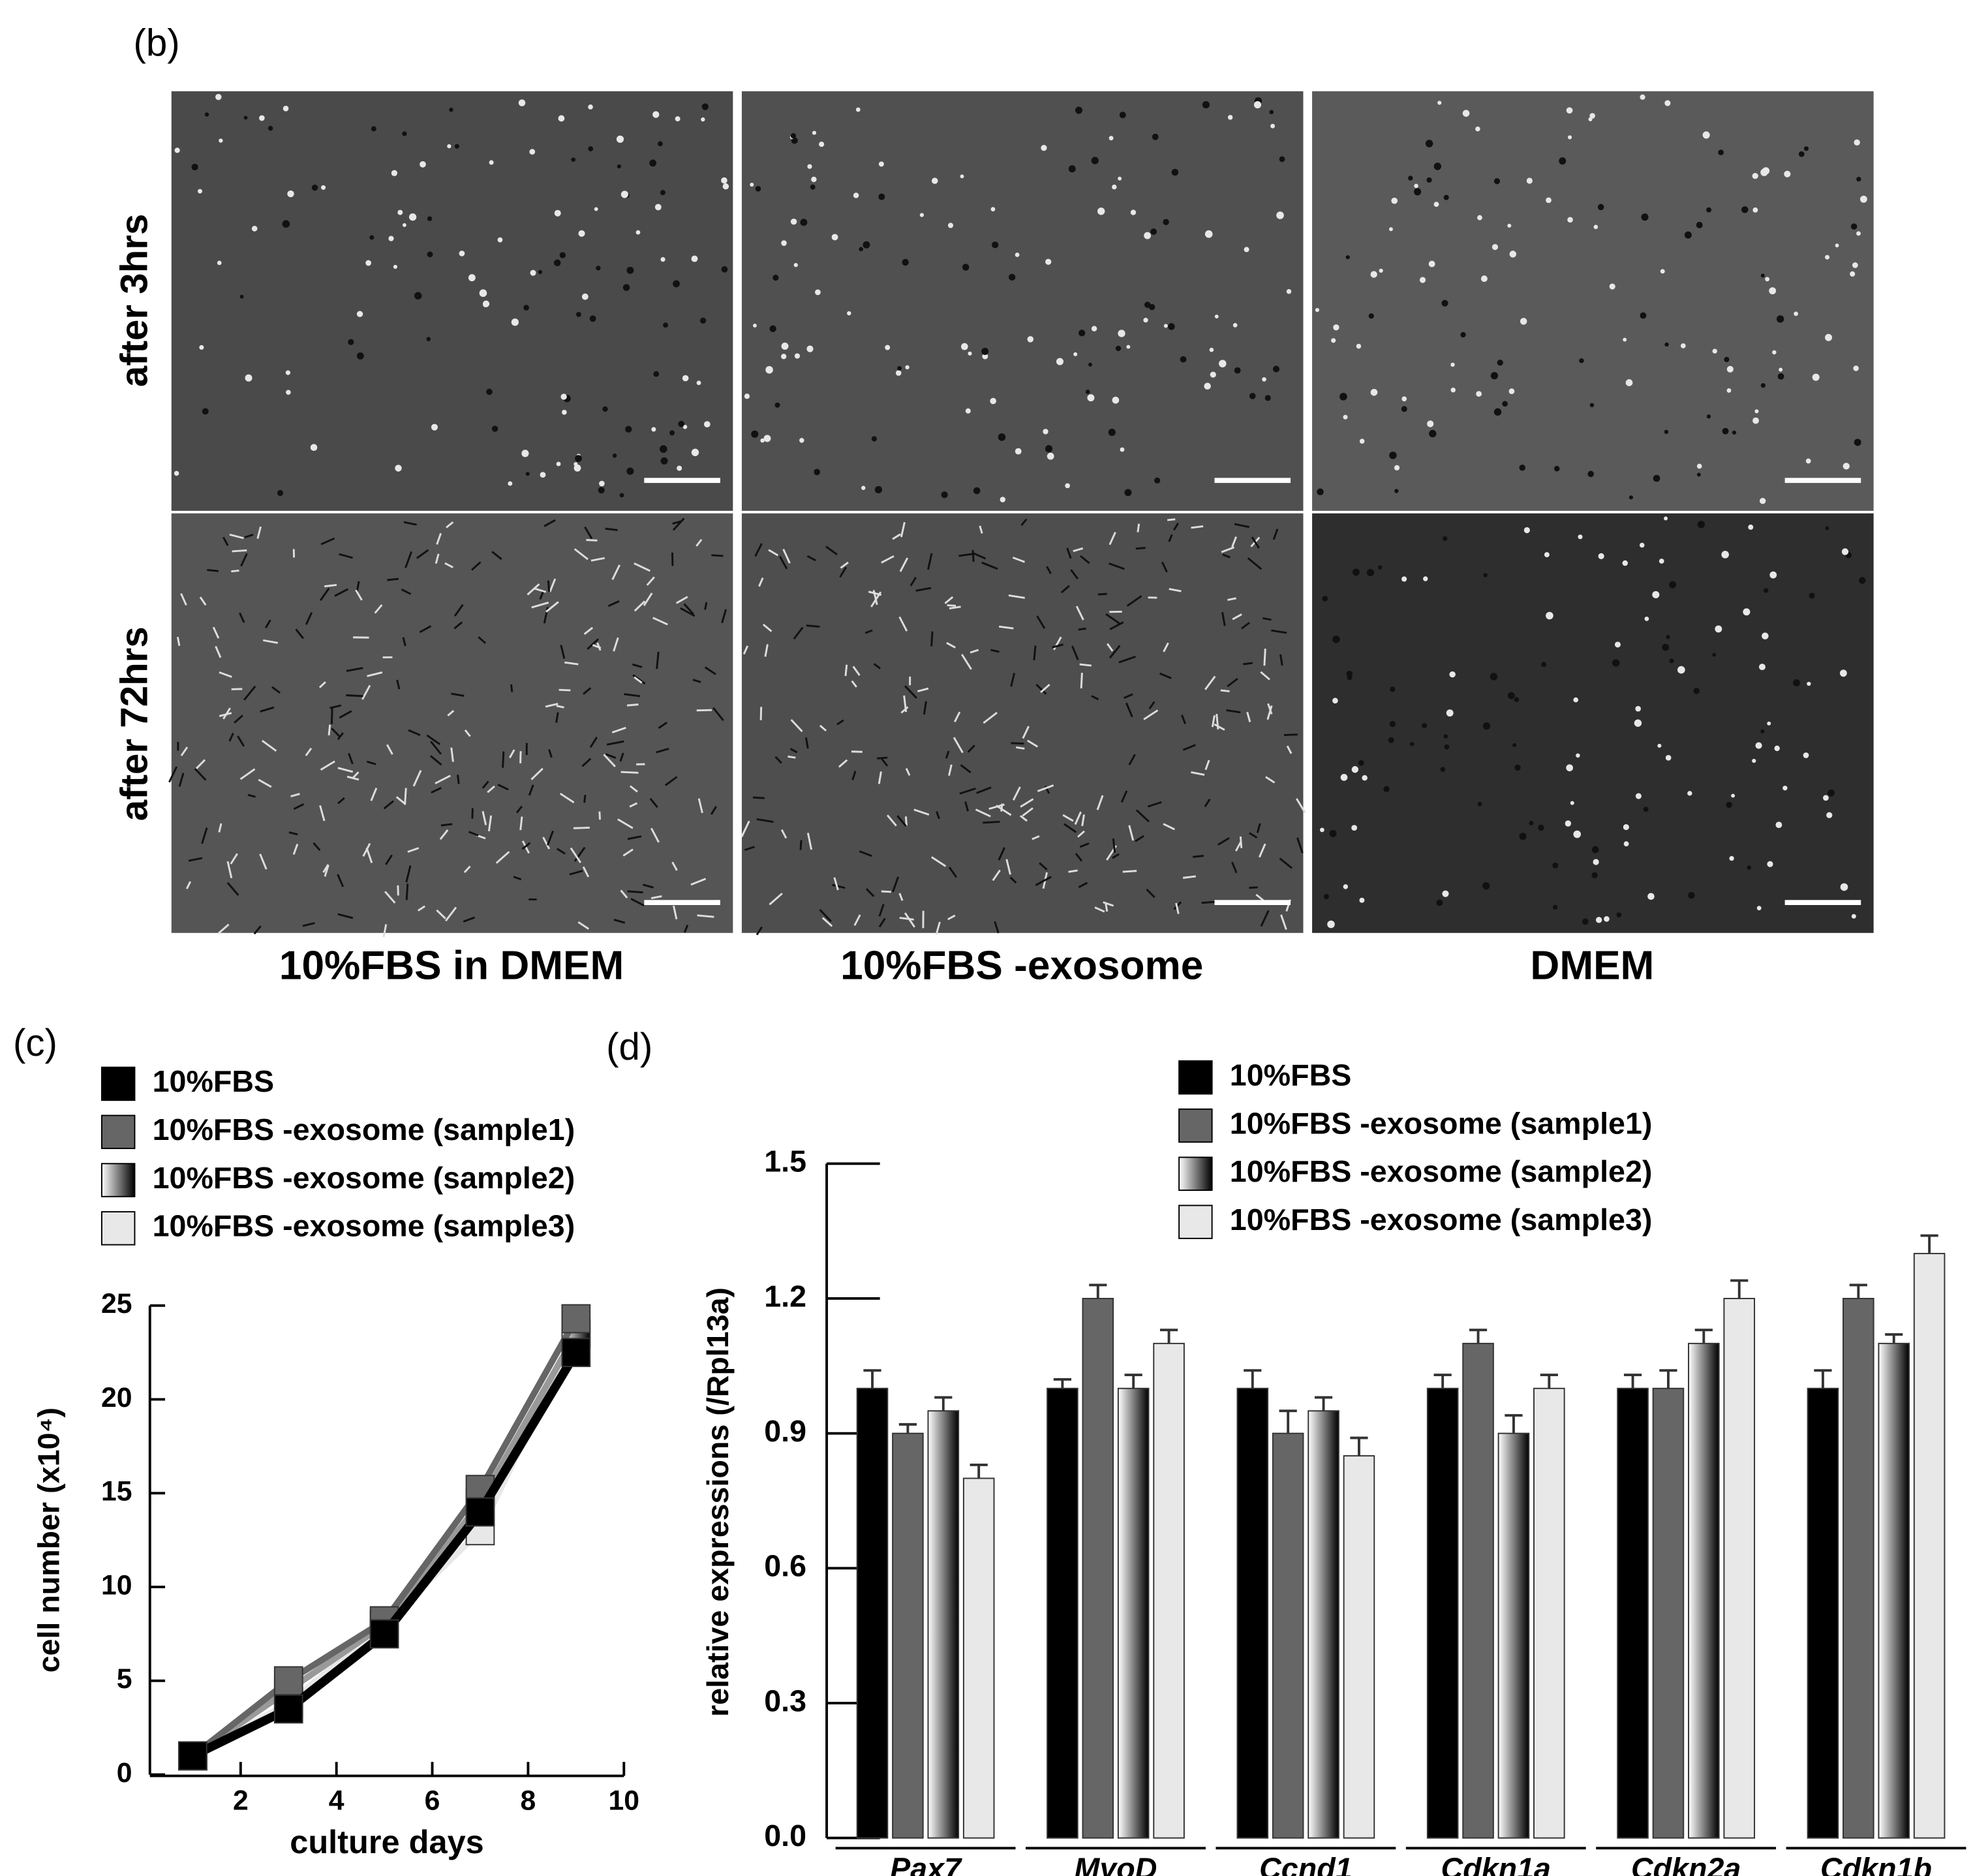  Describe the element at coordinates (1305, 1864) in the screenshot. I see `x-tick-label: Ccnd1` at that location.